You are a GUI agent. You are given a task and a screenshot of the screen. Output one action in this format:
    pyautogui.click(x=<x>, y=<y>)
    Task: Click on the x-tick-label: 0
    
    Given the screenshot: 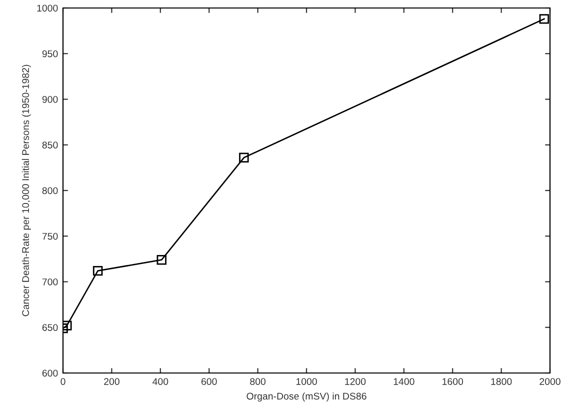 What is the action you would take?
    pyautogui.click(x=63, y=381)
    